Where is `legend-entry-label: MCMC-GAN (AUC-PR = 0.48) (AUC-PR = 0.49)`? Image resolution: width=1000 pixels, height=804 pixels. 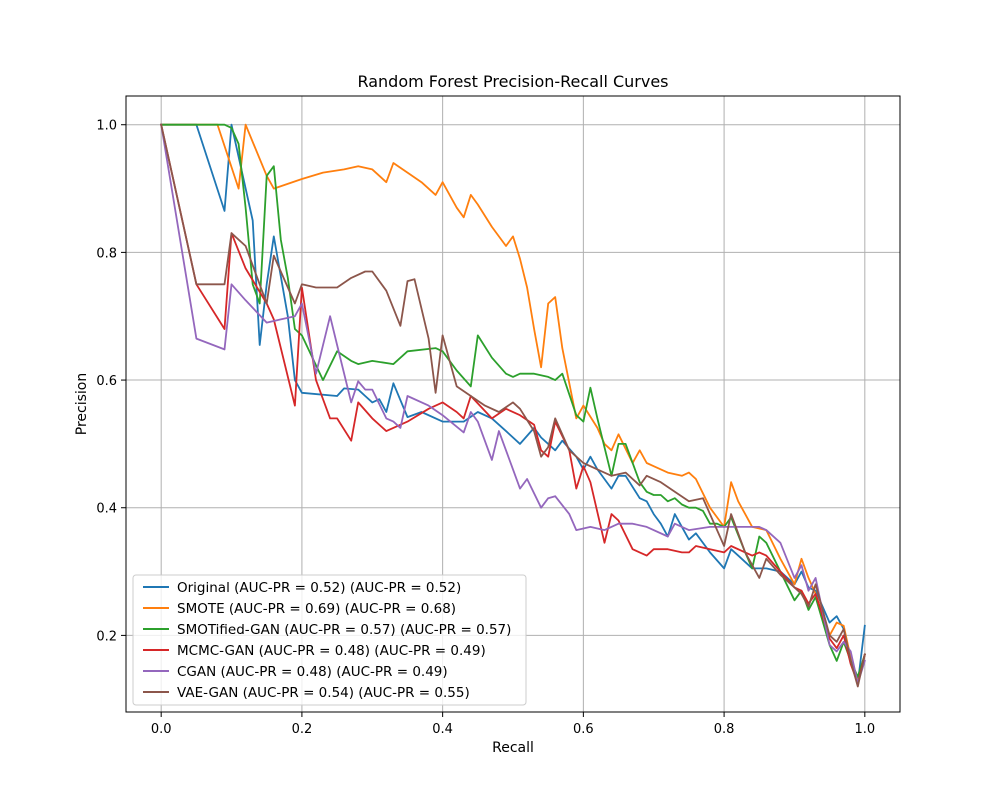
legend-entry-label: MCMC-GAN (AUC-PR = 0.48) (AUC-PR = 0.49) is located at coordinates (331, 651).